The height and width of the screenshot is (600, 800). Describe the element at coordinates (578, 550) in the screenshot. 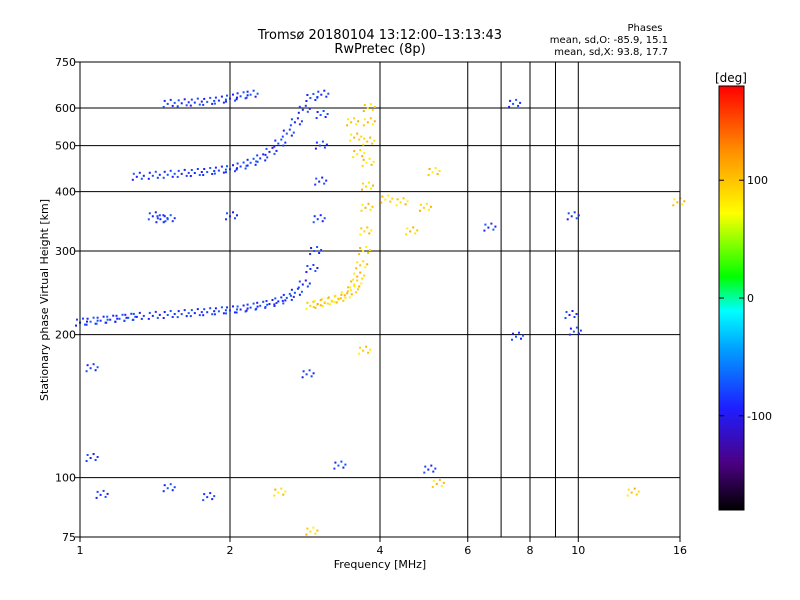

I see `x-tick-label: 10` at that location.